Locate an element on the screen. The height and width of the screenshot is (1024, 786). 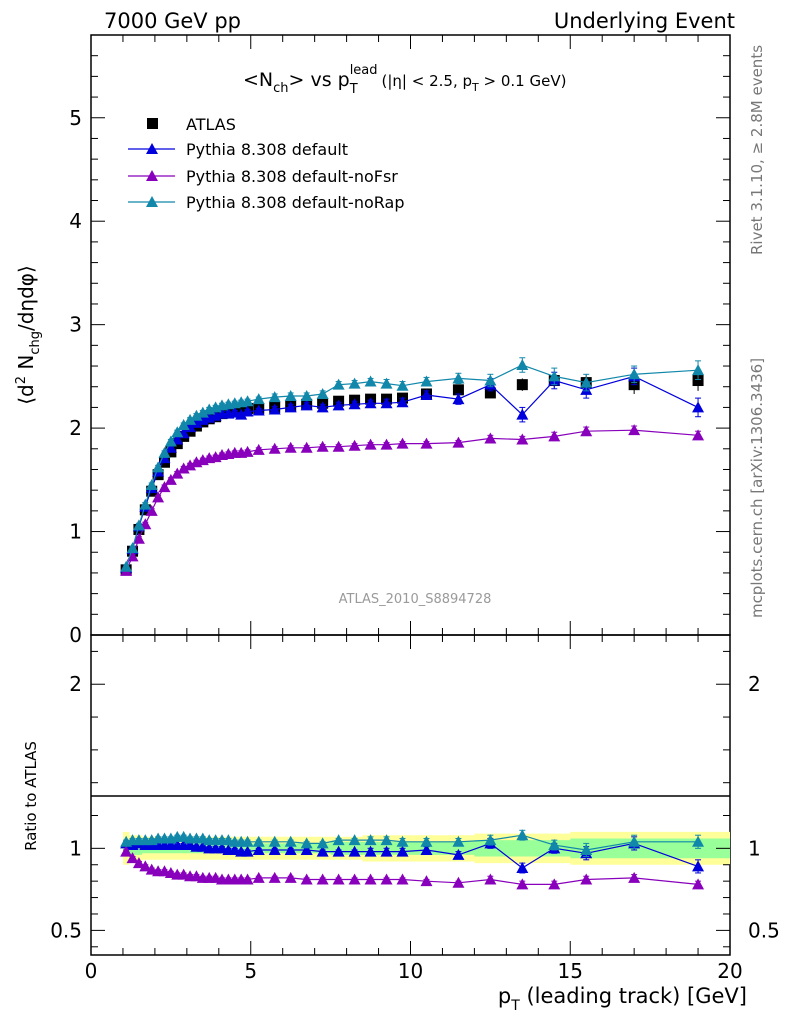
x-axis-label: pT (leading track) [GeV] is located at coordinates (622, 999).